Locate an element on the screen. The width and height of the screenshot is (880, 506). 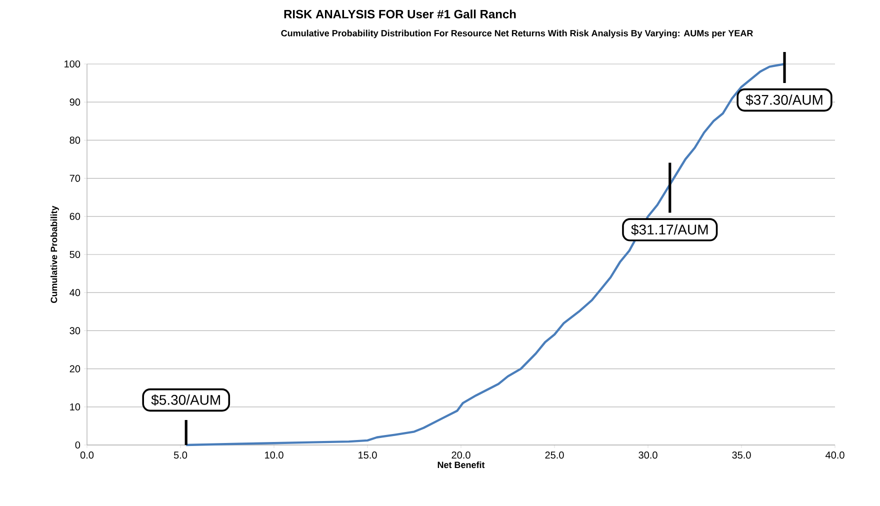
x-tick-label: 15.0 is located at coordinates (367, 455).